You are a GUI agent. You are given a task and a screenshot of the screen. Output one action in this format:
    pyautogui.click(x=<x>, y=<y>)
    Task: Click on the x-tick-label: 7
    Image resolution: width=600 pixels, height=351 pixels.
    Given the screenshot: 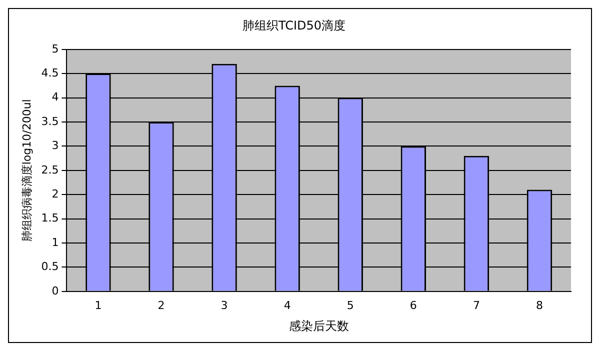 What is the action you would take?
    pyautogui.click(x=476, y=305)
    